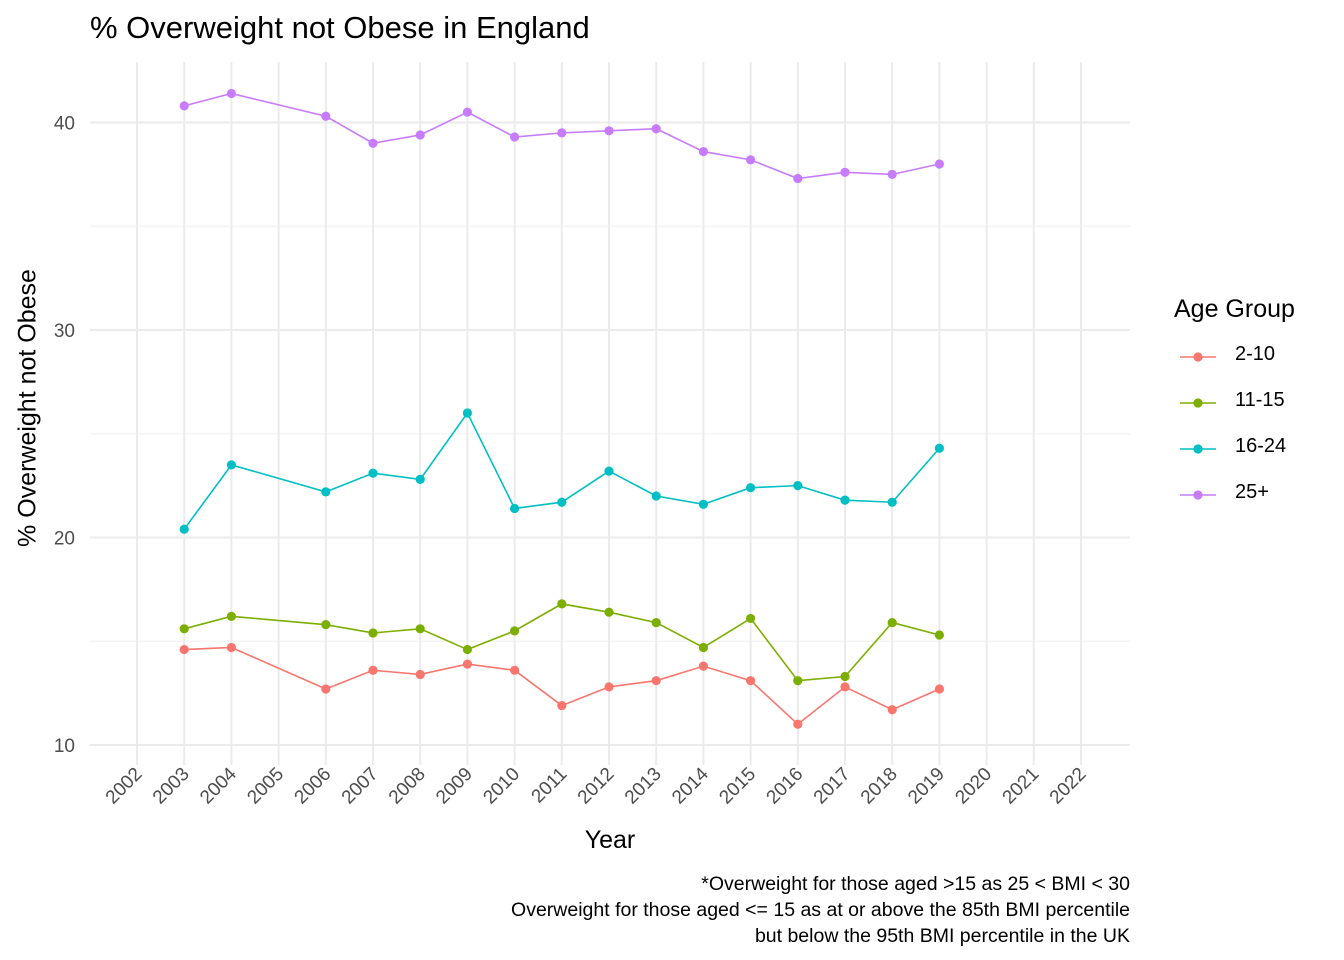 The image size is (1344, 960). Describe the element at coordinates (550, 786) in the screenshot. I see `x-tick-label: 2011` at that location.